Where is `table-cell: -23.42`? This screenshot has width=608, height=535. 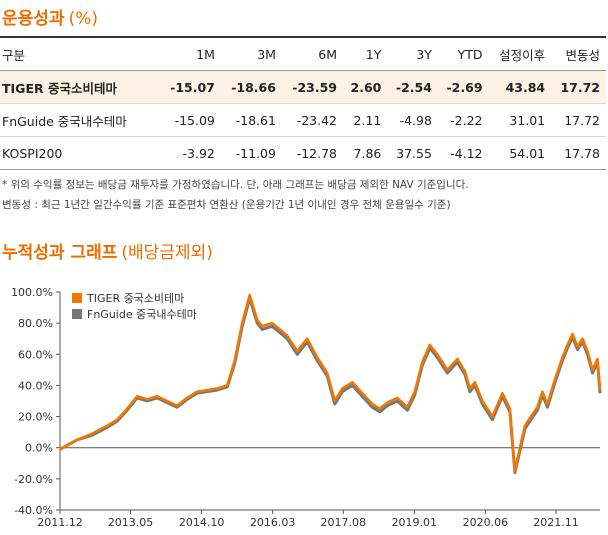 table-cell: -23.42 is located at coordinates (312, 120).